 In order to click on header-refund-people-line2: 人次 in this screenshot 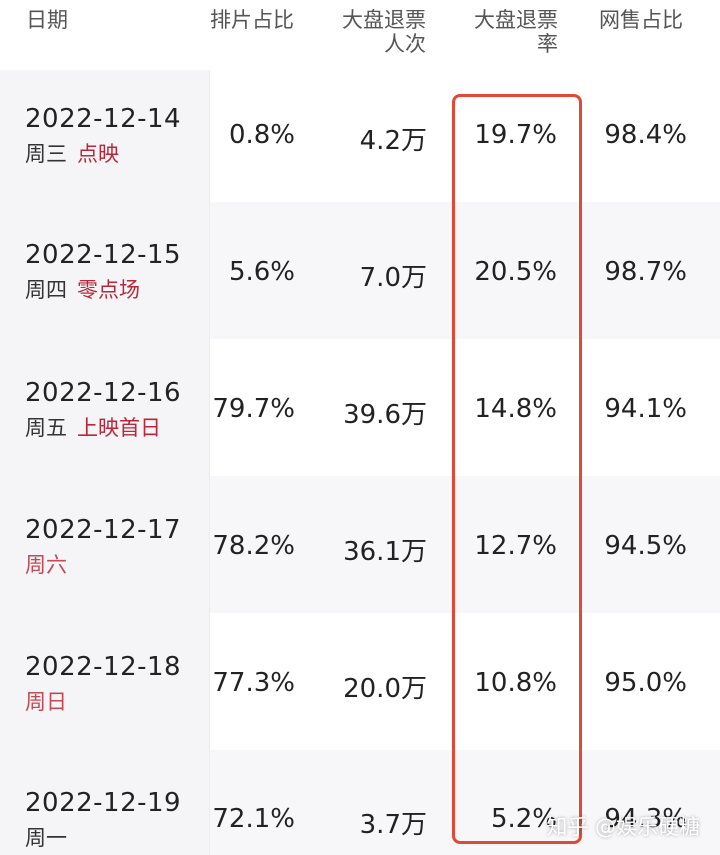, I will do `click(405, 44)`.